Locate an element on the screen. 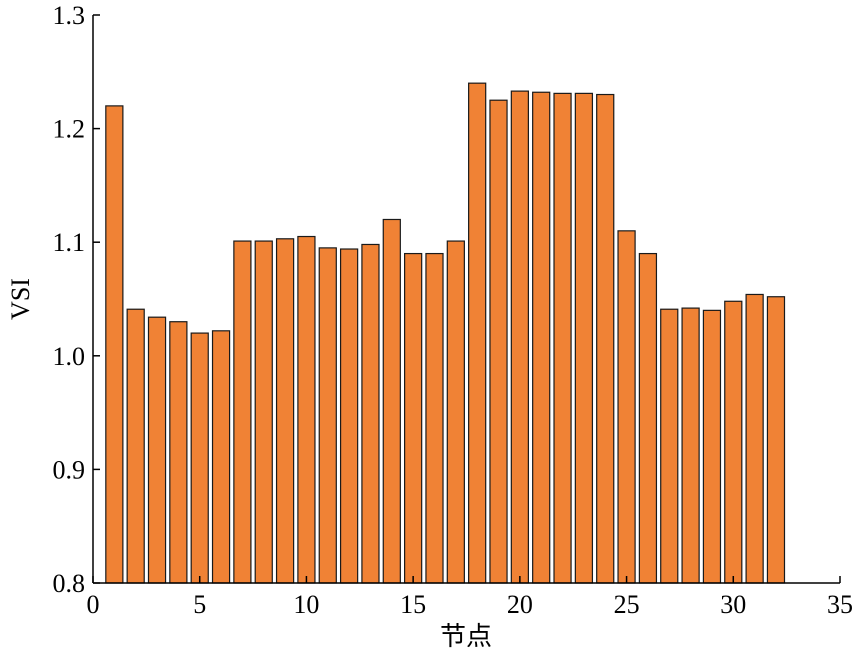 The image size is (855, 654). x-tick-label: 0 is located at coordinates (93, 604).